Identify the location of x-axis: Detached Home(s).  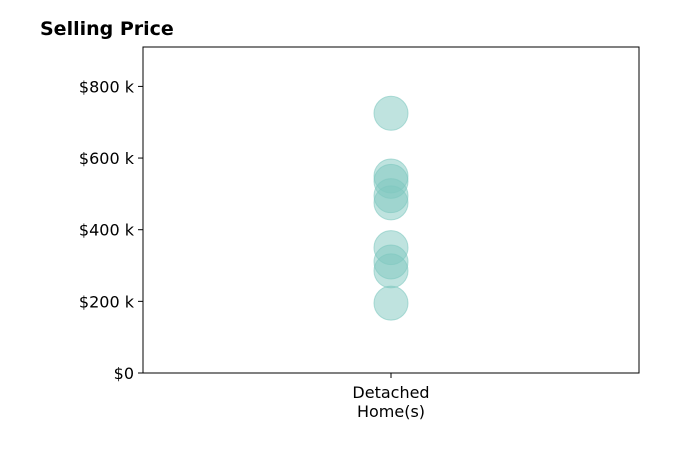
(391, 397).